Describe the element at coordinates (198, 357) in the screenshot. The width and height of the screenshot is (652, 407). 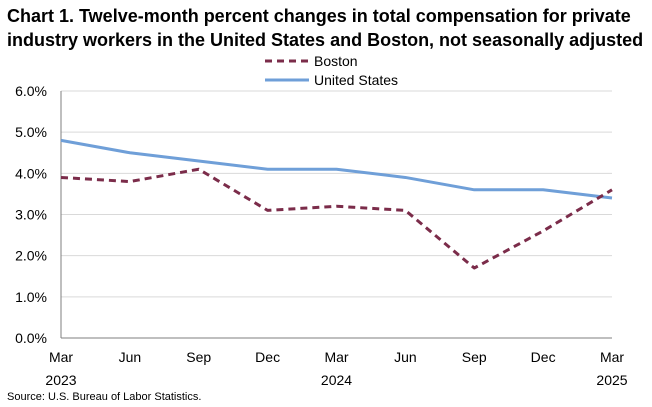
I see `x-tick-label-2: Sep` at that location.